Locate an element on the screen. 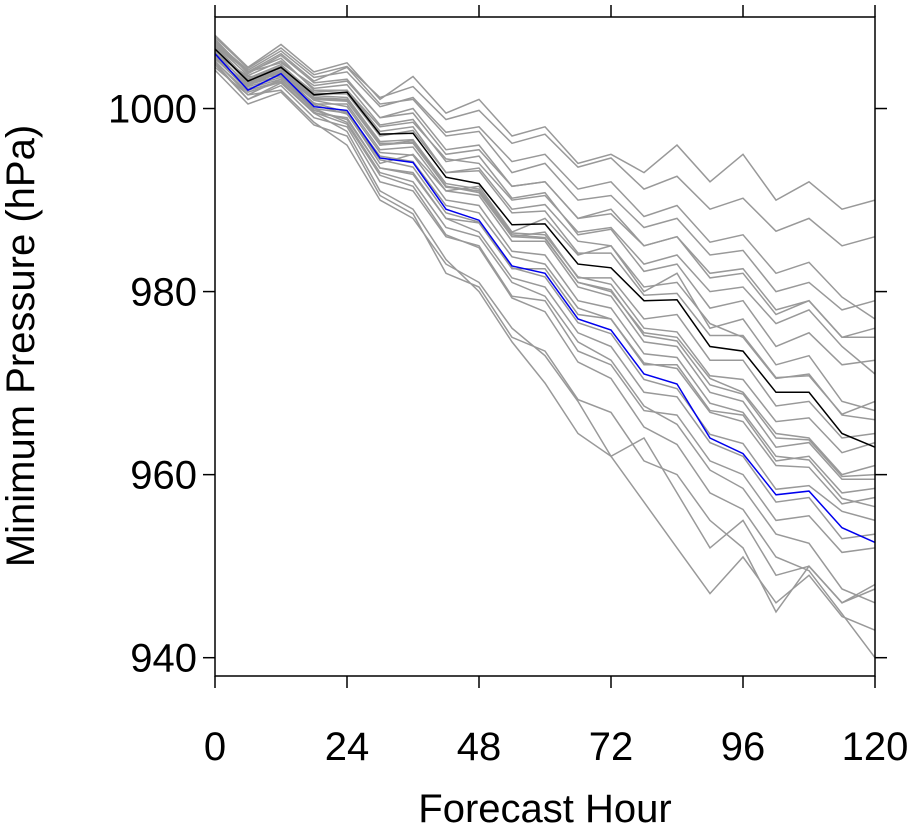  y-tick-label-940: 940 is located at coordinates (163, 659).